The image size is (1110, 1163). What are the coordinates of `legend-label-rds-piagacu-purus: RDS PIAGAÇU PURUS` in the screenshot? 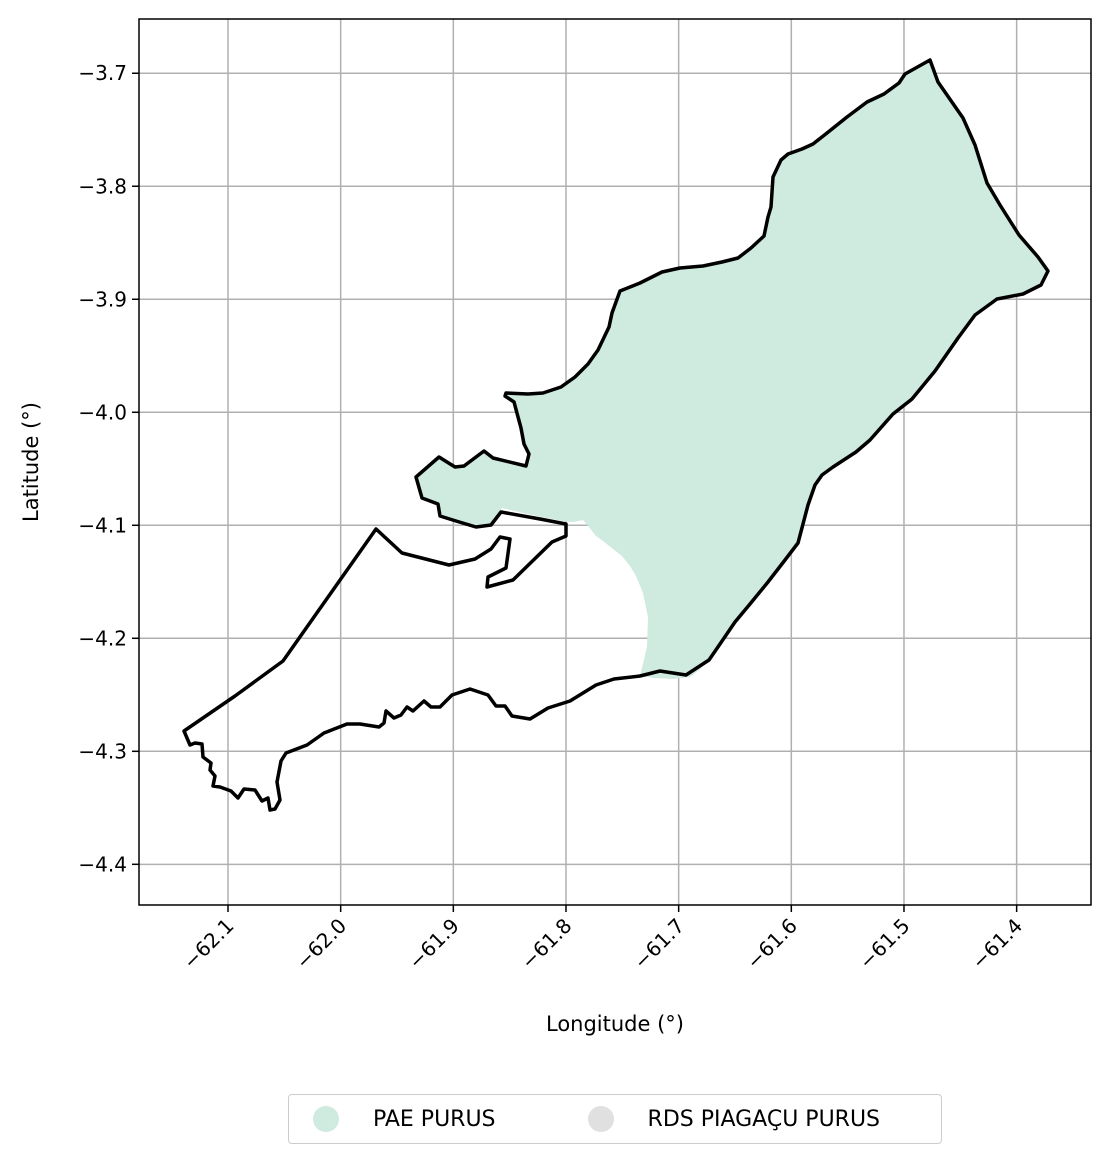 It's located at (764, 1119).